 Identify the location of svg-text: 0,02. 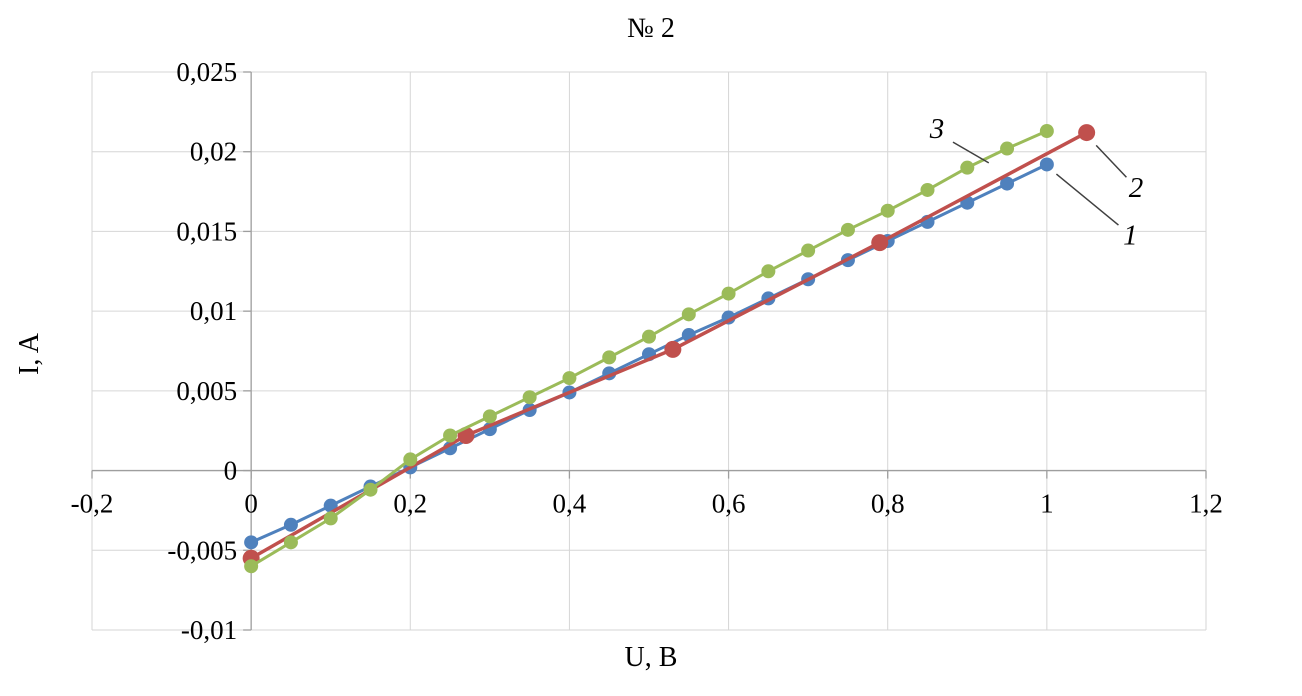
(213, 152).